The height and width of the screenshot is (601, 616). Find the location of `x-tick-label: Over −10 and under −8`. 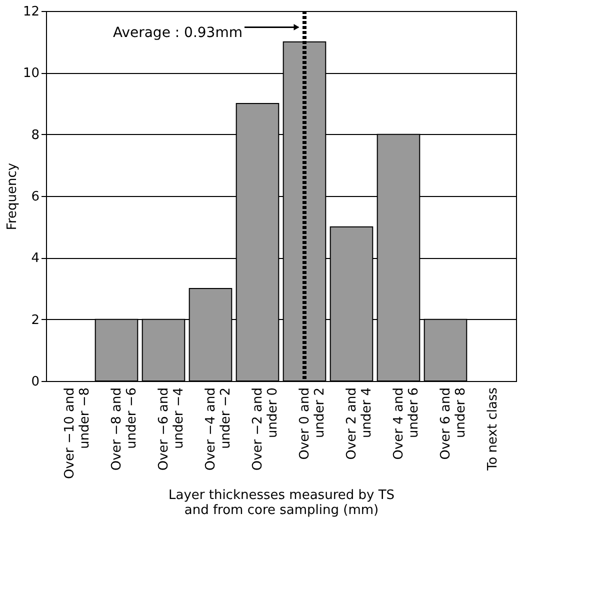

x-tick-label: Over −10 and under −8 is located at coordinates (77, 433).